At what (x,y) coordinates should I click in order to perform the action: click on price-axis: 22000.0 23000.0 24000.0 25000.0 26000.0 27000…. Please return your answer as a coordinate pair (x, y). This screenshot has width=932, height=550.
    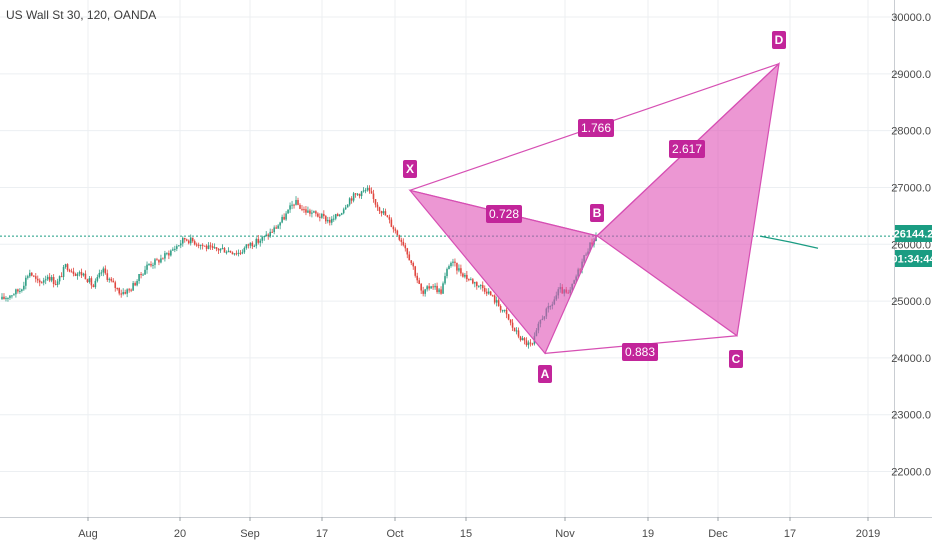
    Looking at the image, I should click on (911, 245).